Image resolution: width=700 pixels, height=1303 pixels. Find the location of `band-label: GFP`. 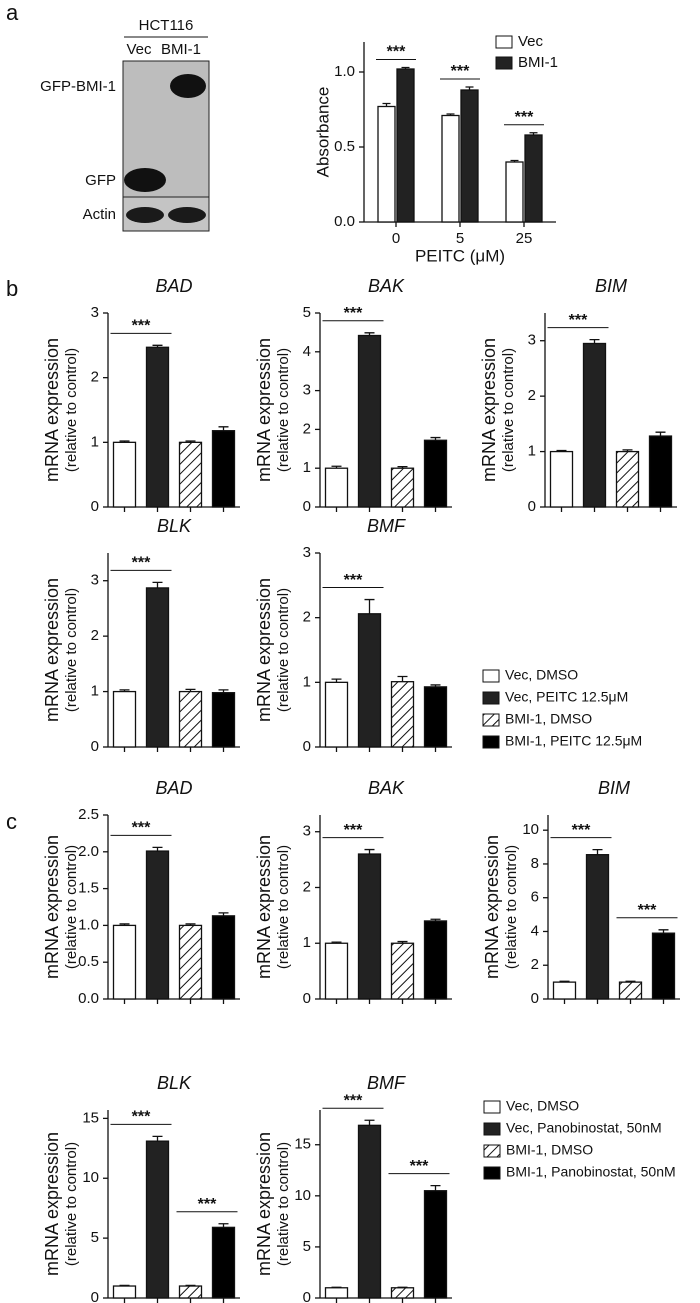

band-label: GFP is located at coordinates (100, 180).